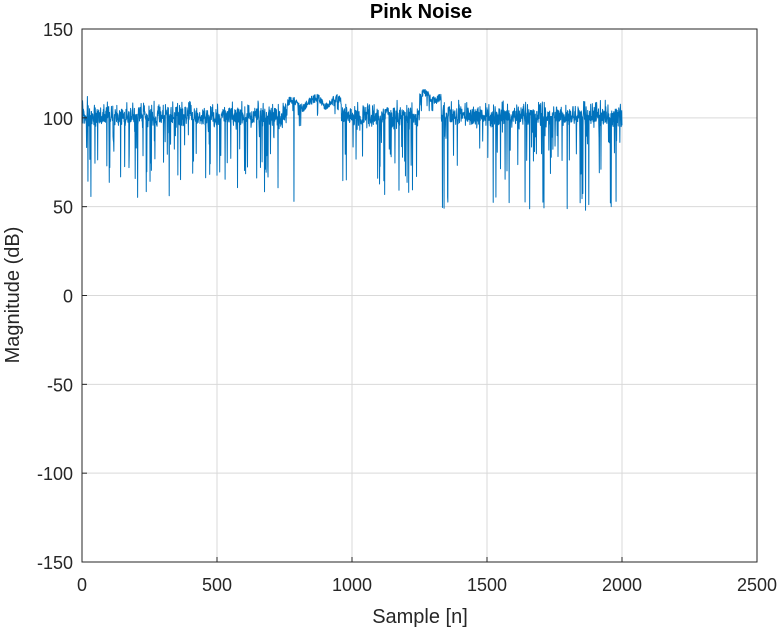 This screenshot has height=635, width=784. Describe the element at coordinates (68, 297) in the screenshot. I see `y-tick-label: 0` at that location.